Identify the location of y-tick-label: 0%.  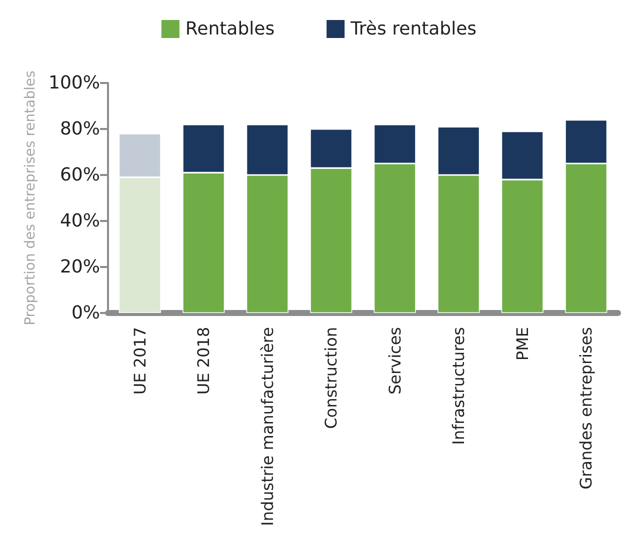
(85, 313).